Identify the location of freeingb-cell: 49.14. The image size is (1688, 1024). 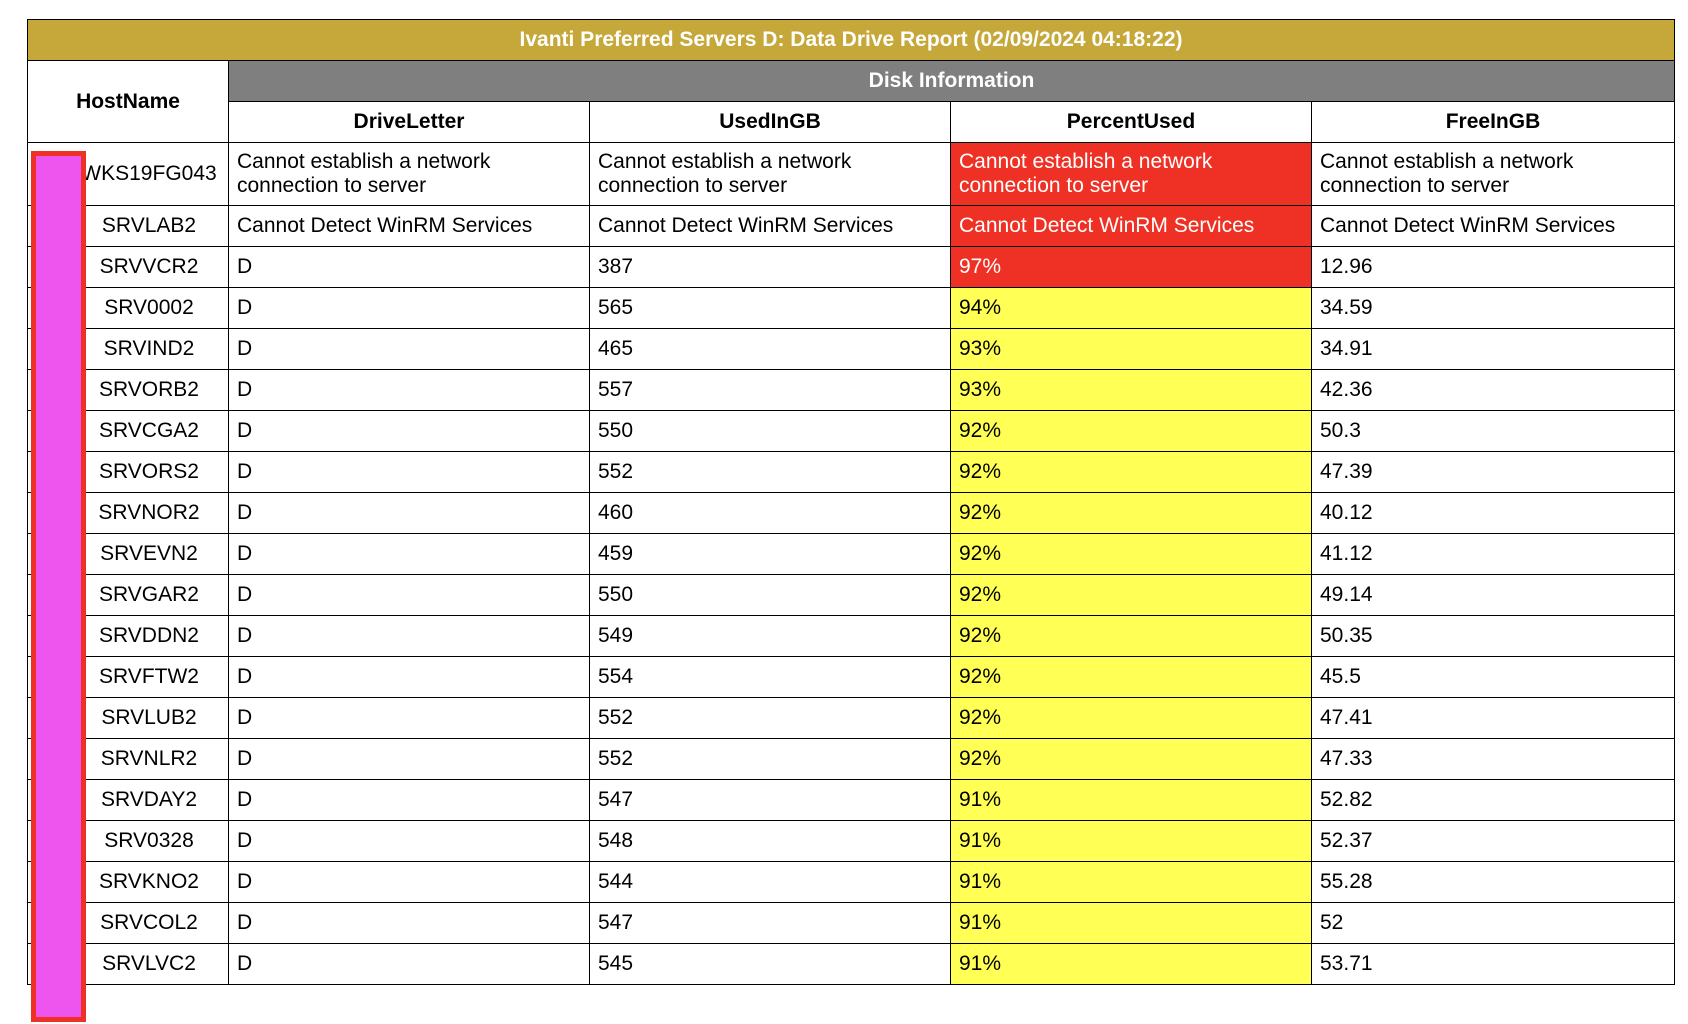
(1493, 595).